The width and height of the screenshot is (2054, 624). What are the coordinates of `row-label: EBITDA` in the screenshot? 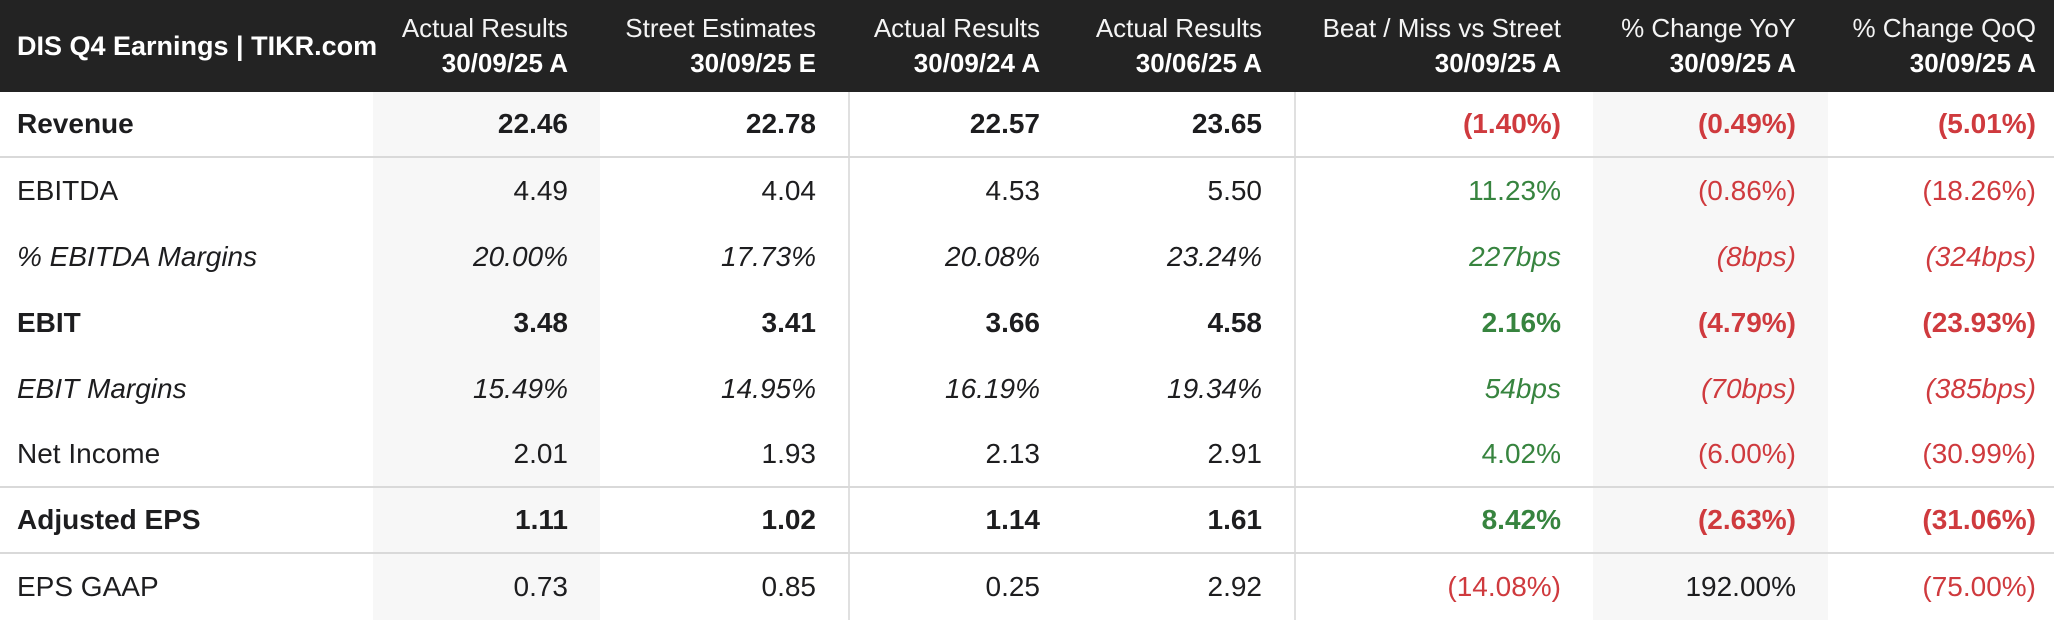 It's located at (68, 190).